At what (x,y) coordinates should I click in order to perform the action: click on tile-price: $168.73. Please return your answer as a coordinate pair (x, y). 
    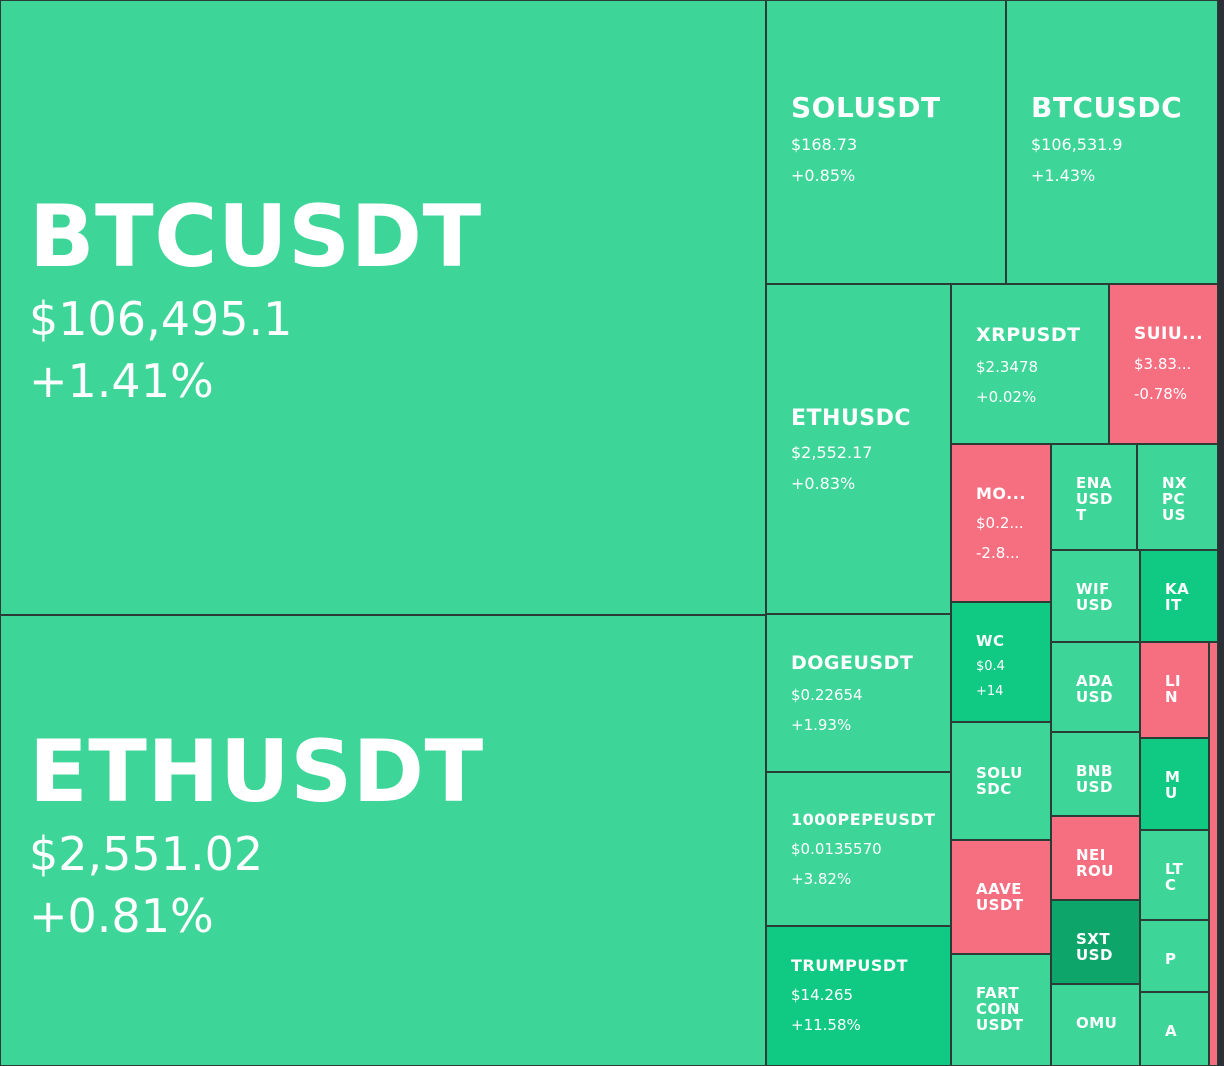
    Looking at the image, I should click on (824, 145).